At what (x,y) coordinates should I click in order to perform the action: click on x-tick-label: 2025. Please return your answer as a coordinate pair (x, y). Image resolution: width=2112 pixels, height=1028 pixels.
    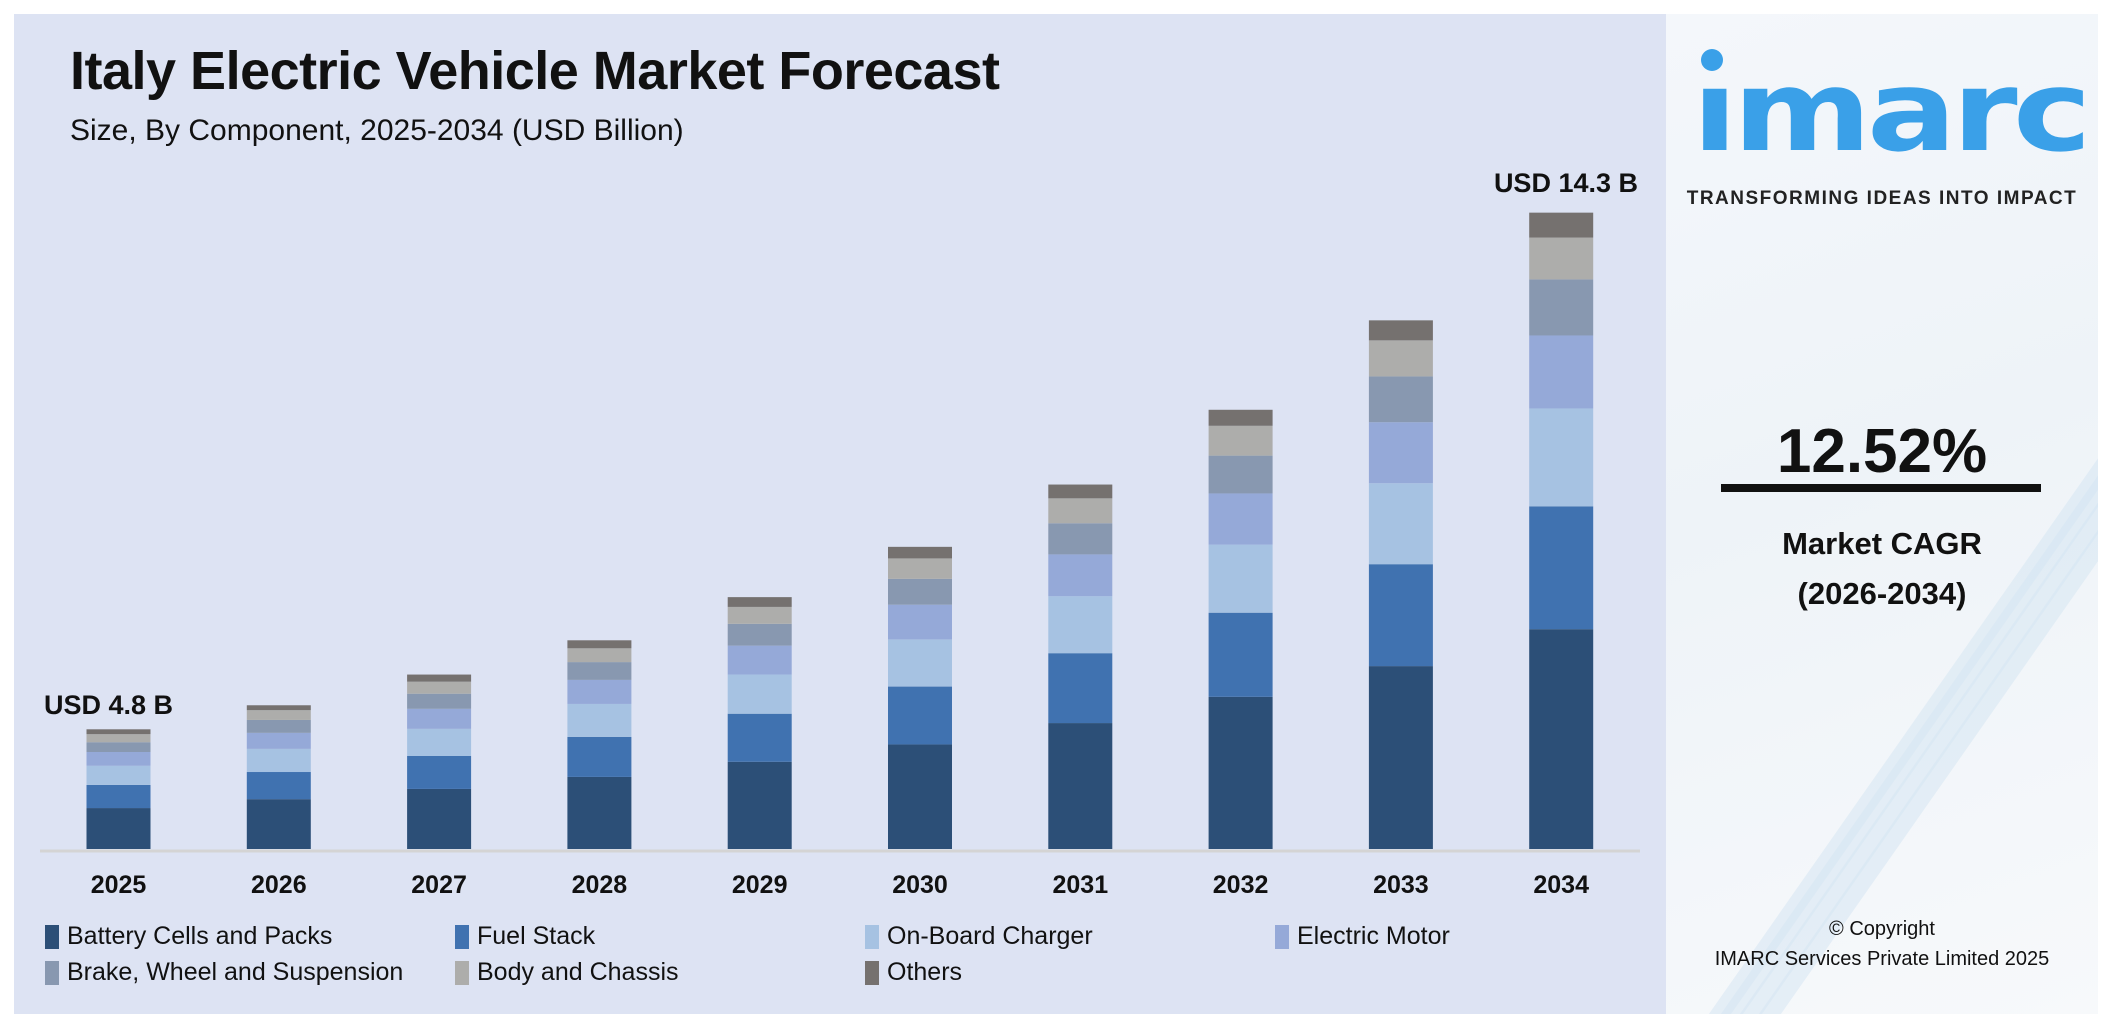
    Looking at the image, I should click on (119, 885).